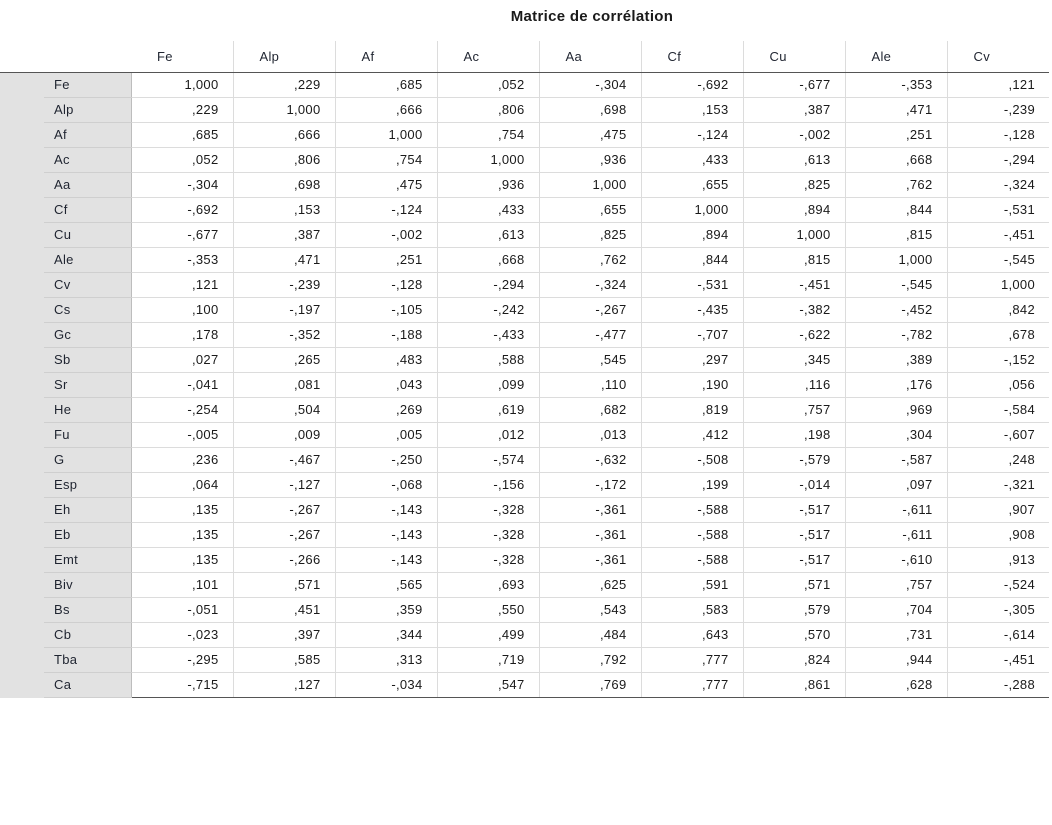 The image size is (1052, 825). I want to click on correlation-cell: ,397, so click(283, 635).